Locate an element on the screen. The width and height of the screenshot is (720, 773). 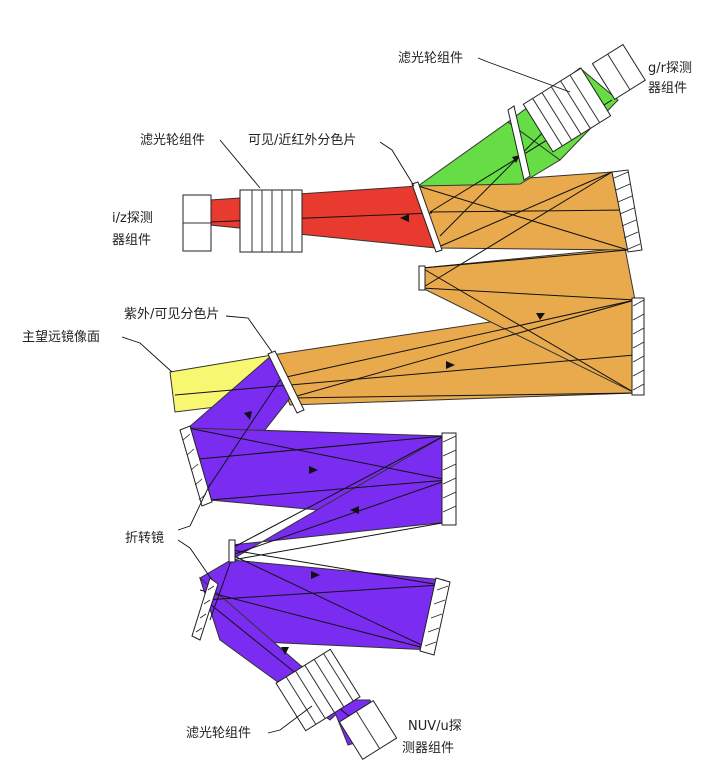
label-fold-mirror: 折转镜 is located at coordinates (144, 538).